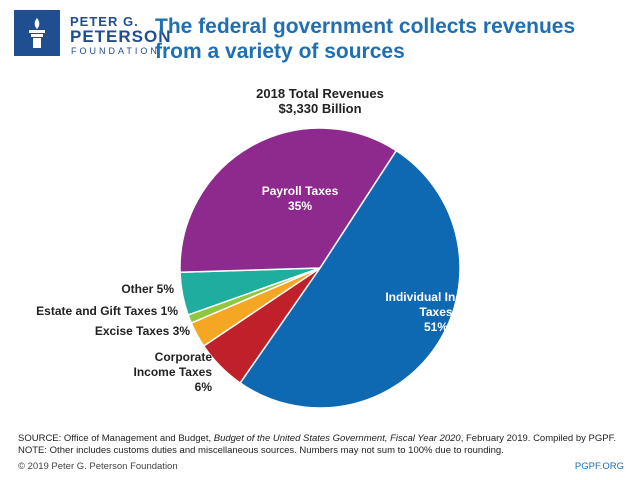 Image resolution: width=640 pixels, height=480 pixels. What do you see at coordinates (320, 108) in the screenshot?
I see `chart-subtitle: $3,330 Billion` at bounding box center [320, 108].